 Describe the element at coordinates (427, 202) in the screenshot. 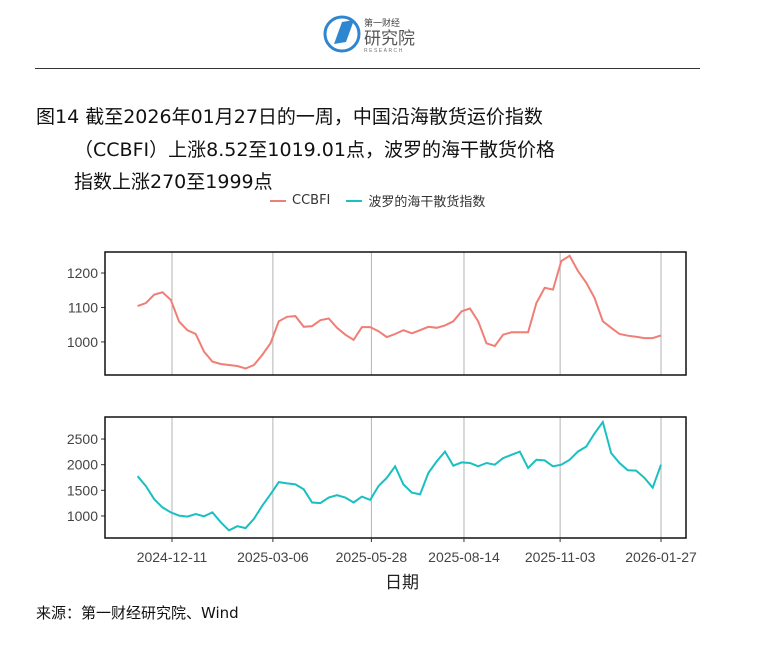

I see `legend-label-bdi: 波罗的海干散货指数` at that location.